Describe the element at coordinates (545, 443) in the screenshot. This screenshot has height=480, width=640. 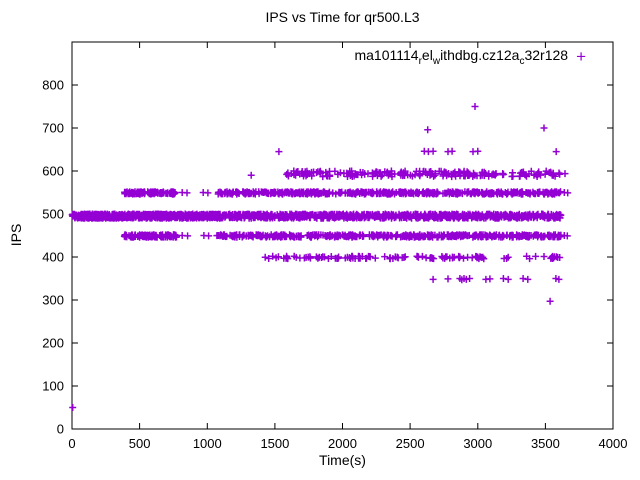
I see `x-tick-label: 3500` at that location.